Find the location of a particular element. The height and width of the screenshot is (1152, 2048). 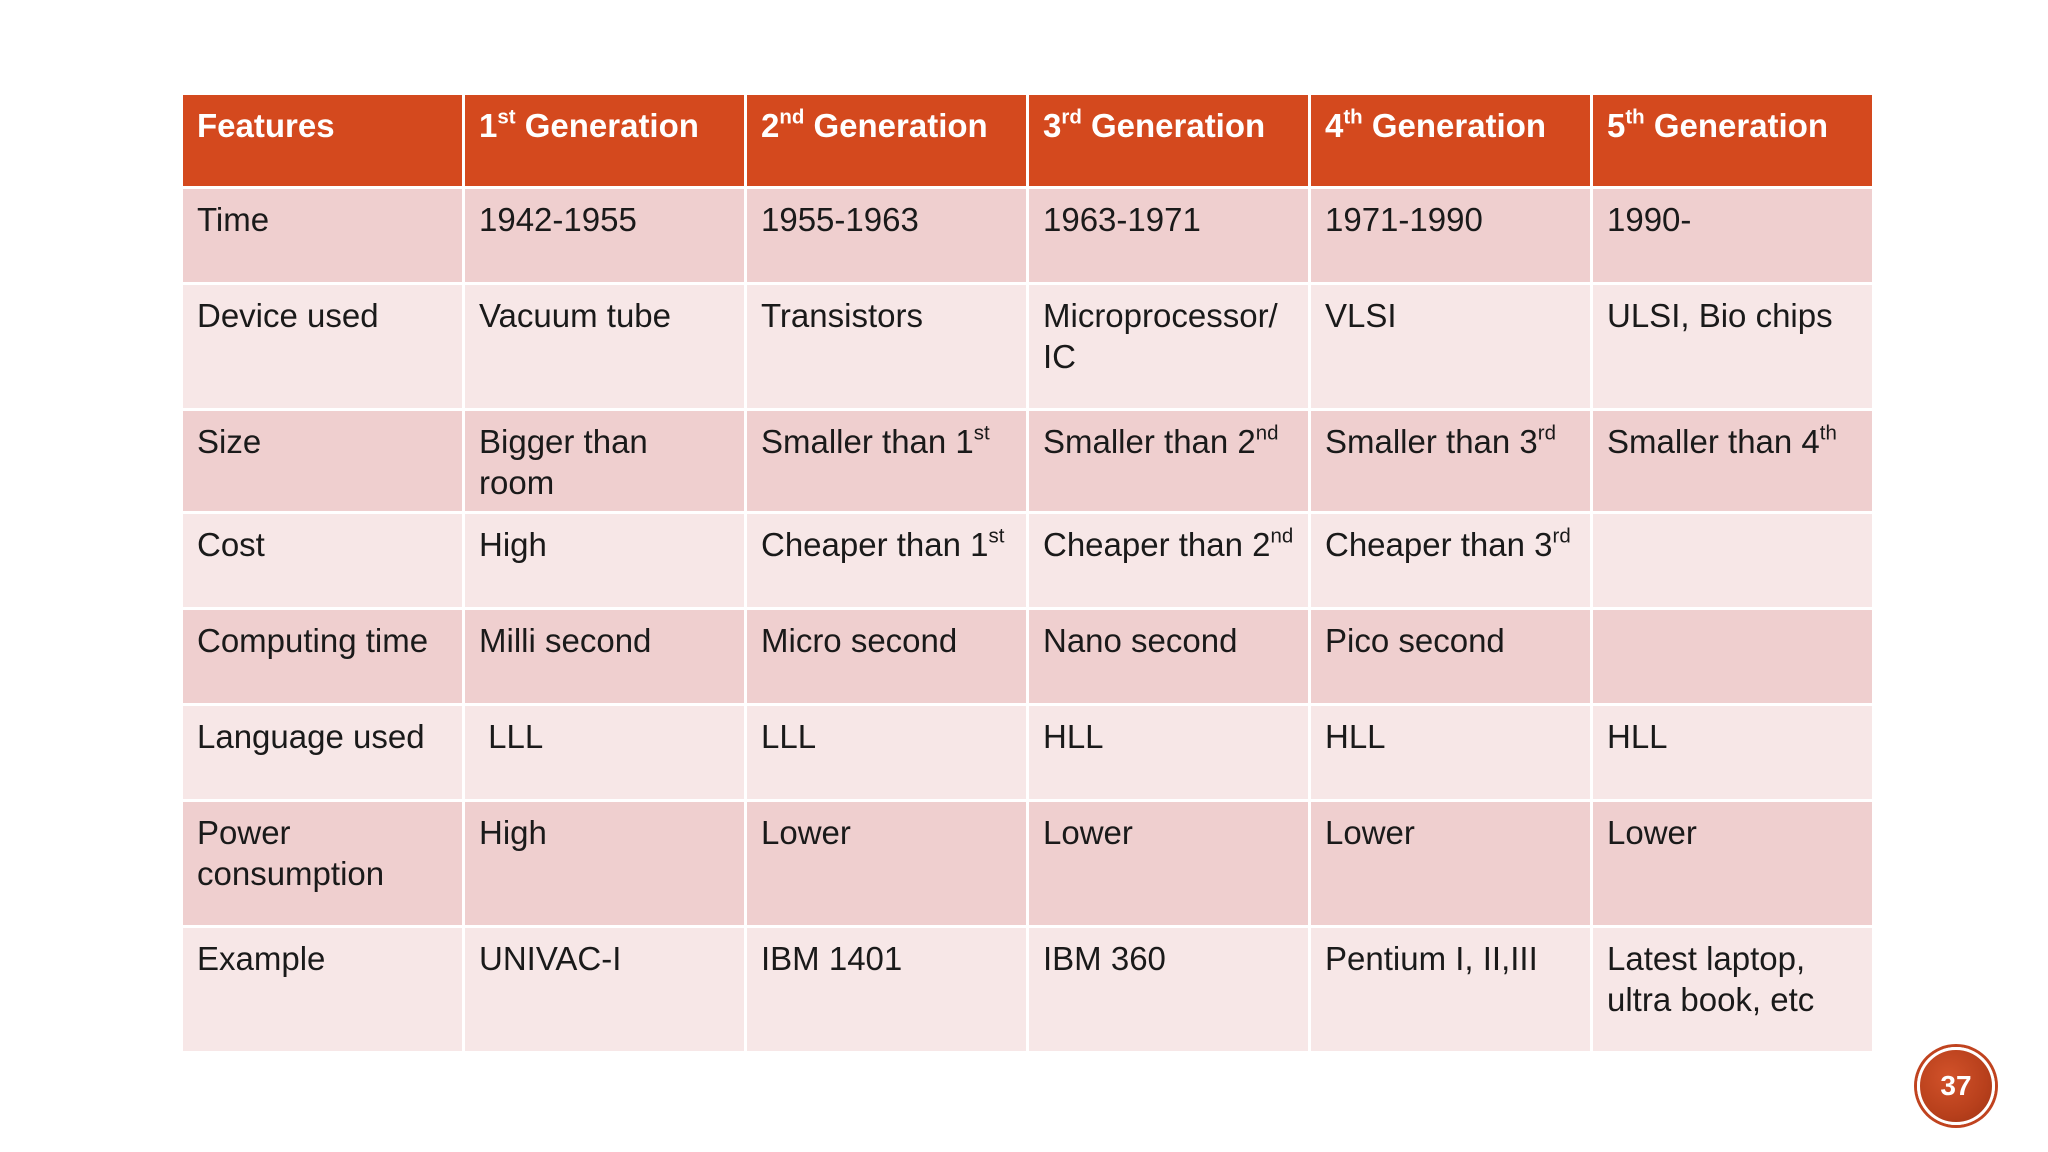

table-cell: 1971-1990 is located at coordinates (1450, 235).